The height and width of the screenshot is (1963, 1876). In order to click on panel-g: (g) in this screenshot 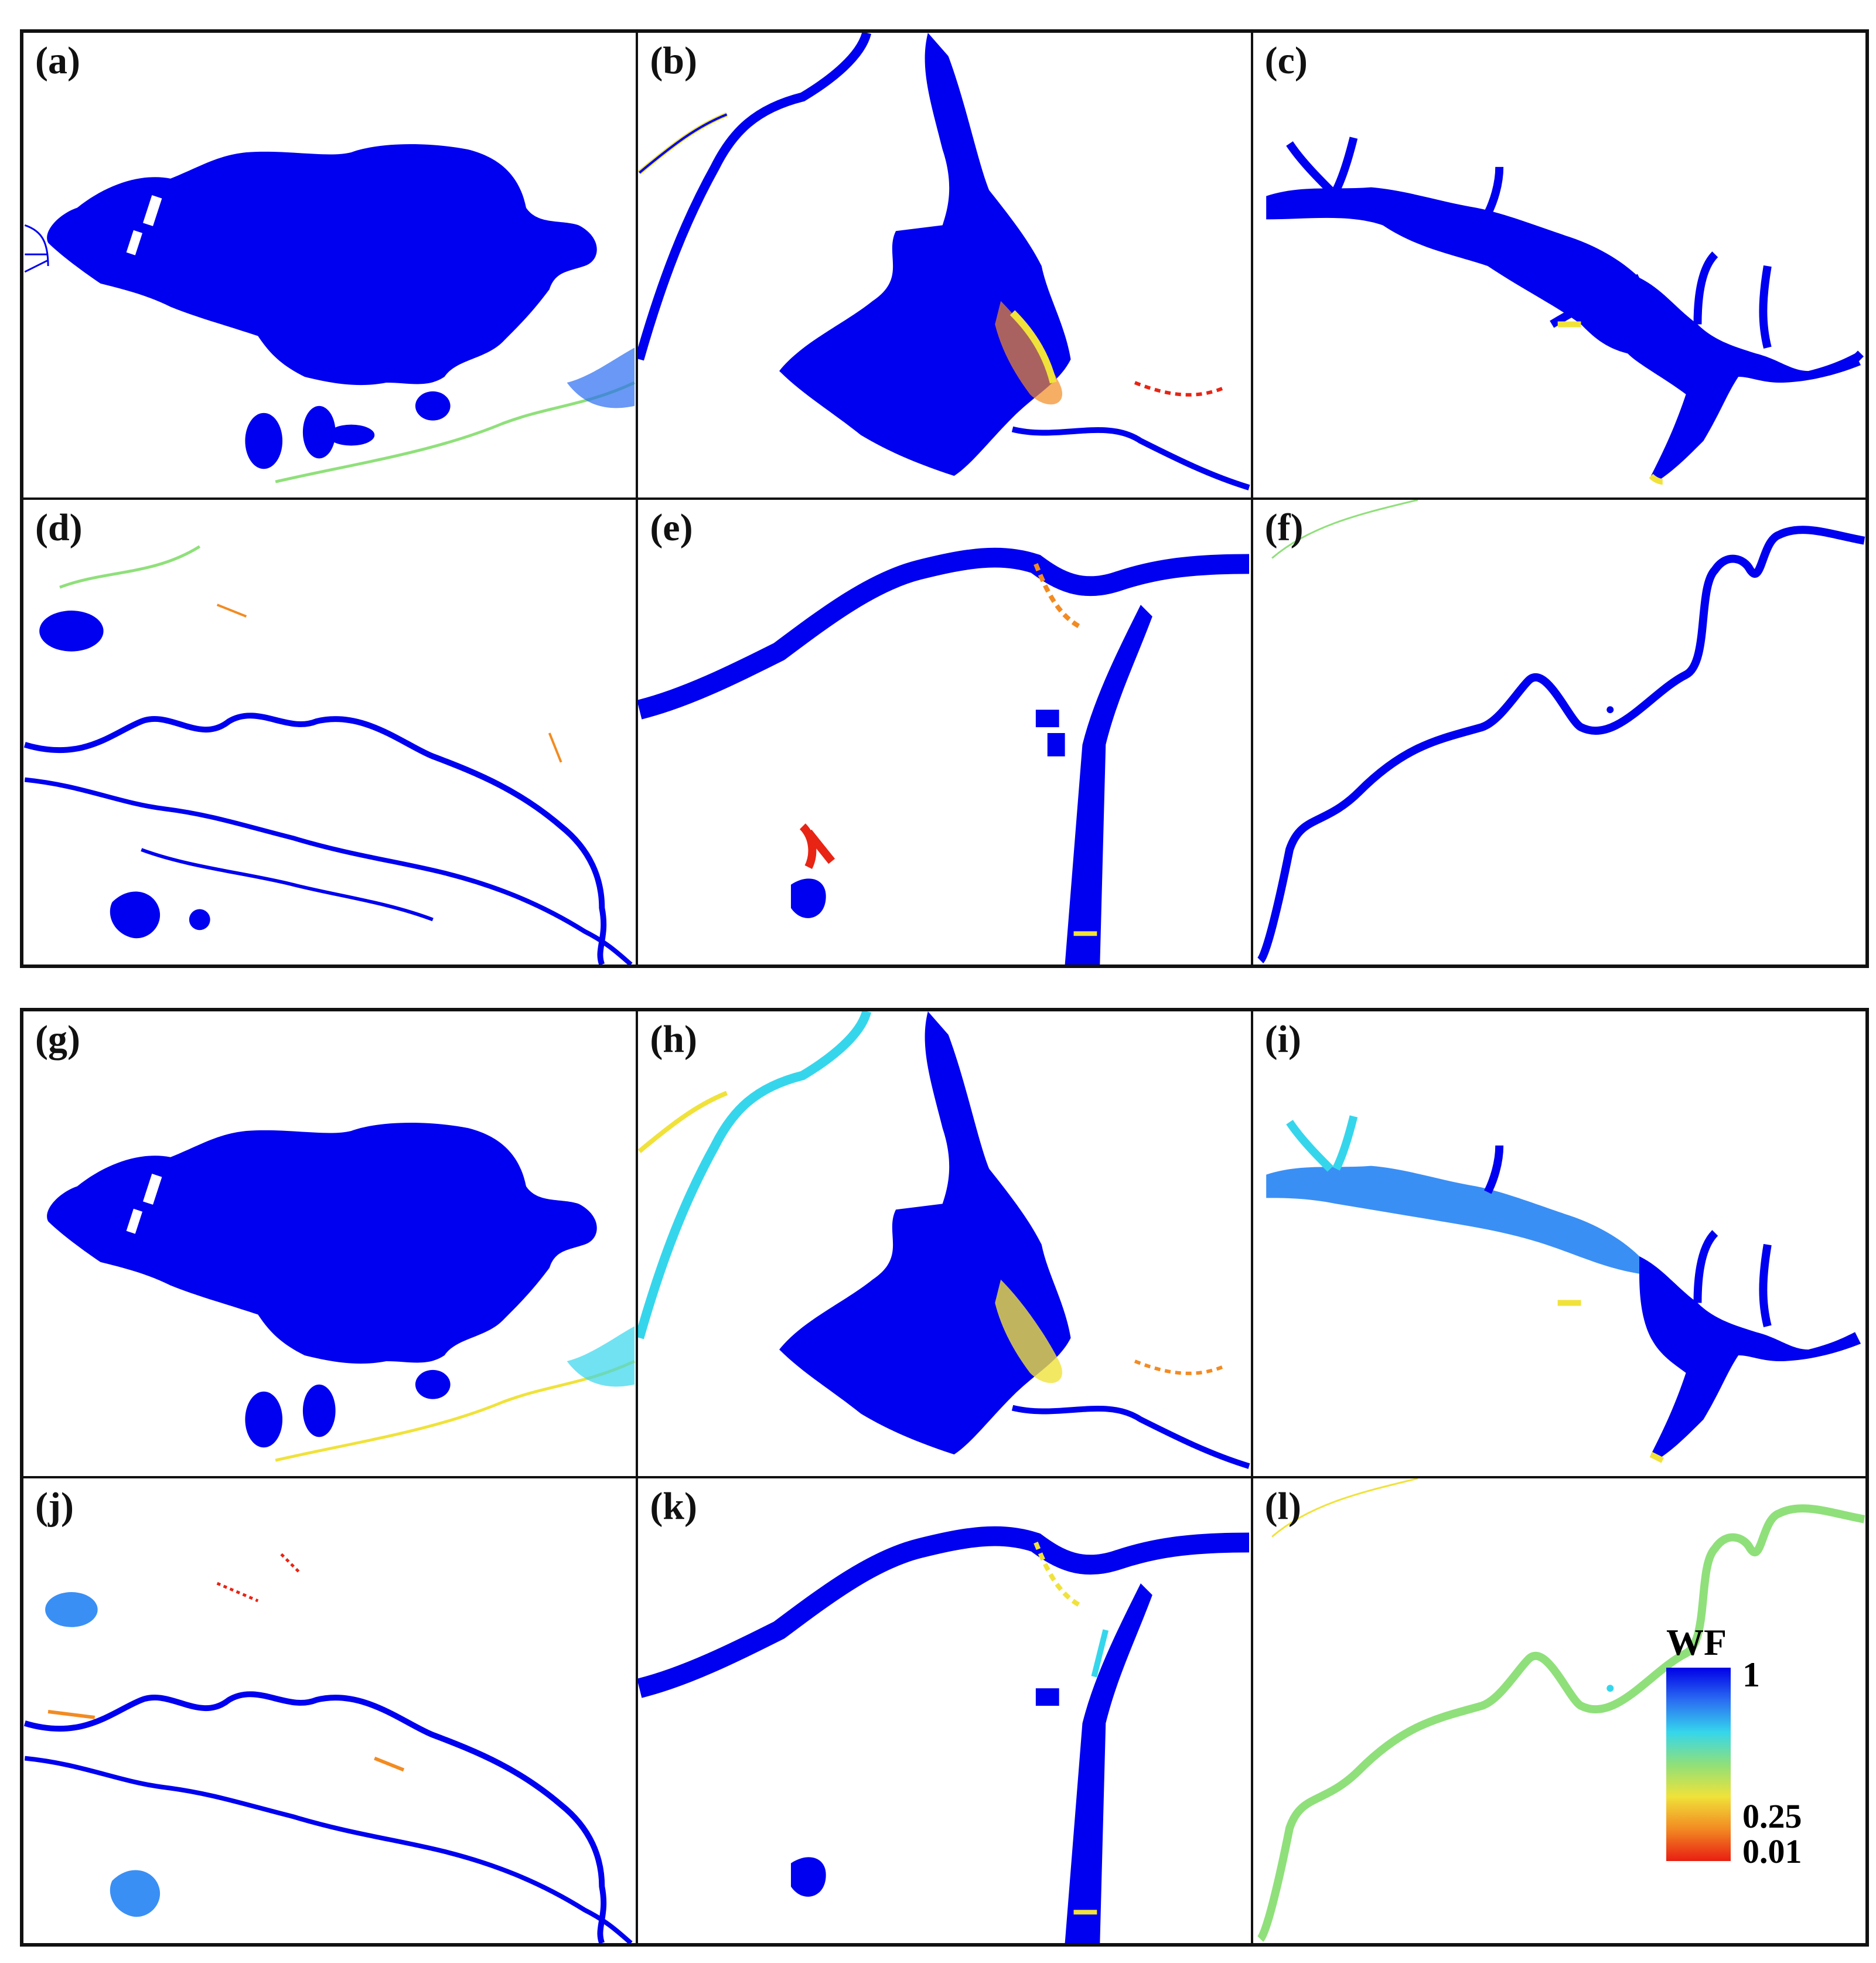, I will do `click(330, 1244)`.